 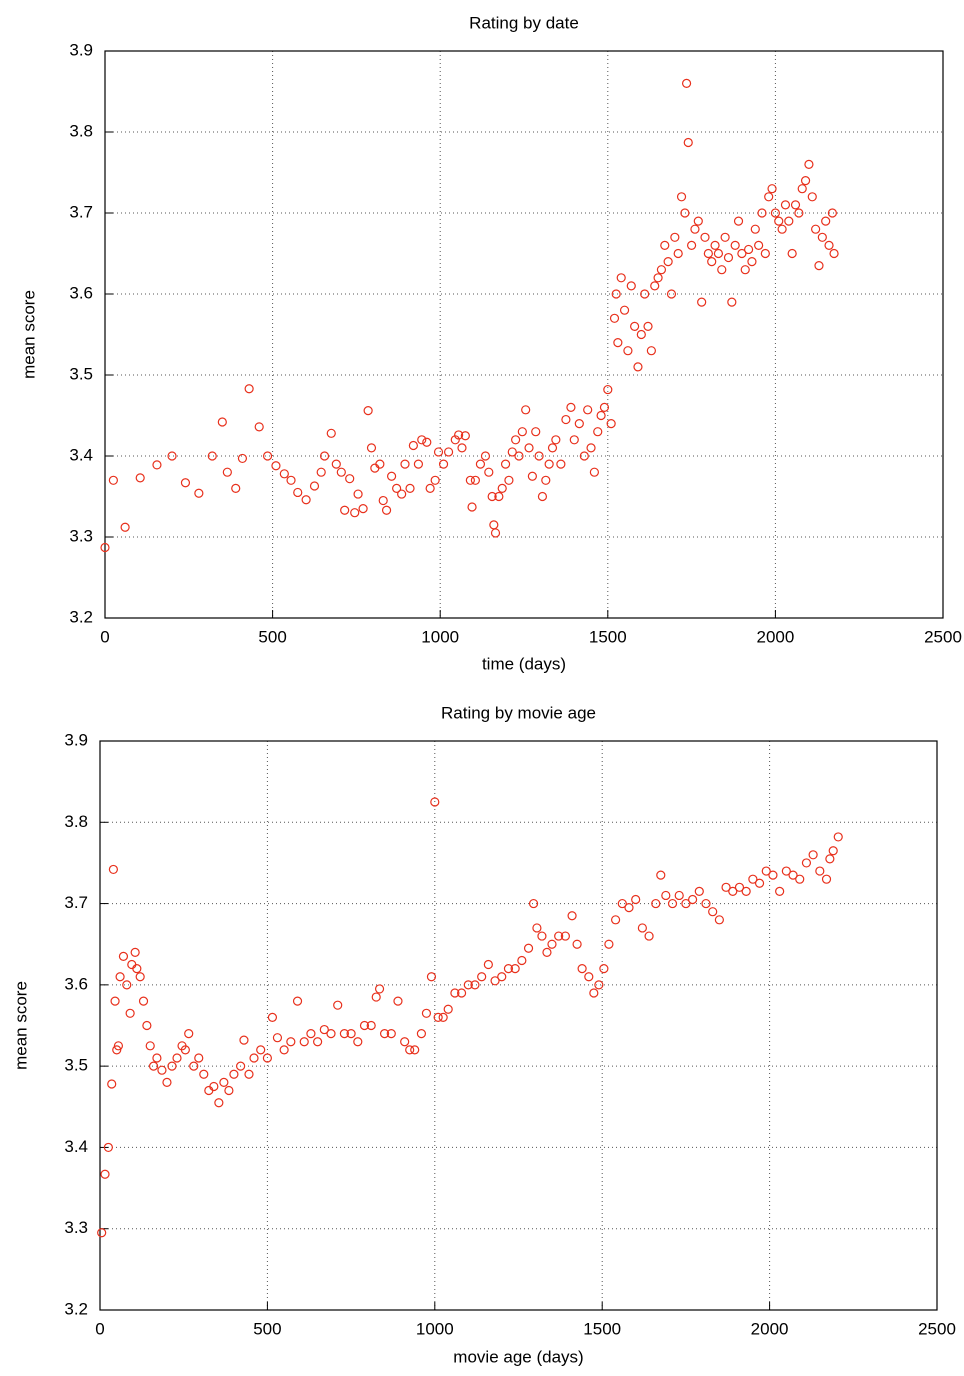 What do you see at coordinates (76, 1308) in the screenshot?
I see `y-tick-label: 3.2` at bounding box center [76, 1308].